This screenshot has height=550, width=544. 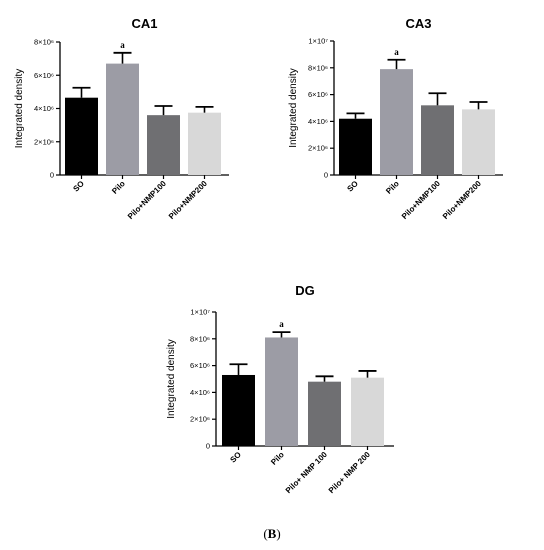 What do you see at coordinates (278, 533) in the screenshot?
I see `figure-label-close: )` at bounding box center [278, 533].